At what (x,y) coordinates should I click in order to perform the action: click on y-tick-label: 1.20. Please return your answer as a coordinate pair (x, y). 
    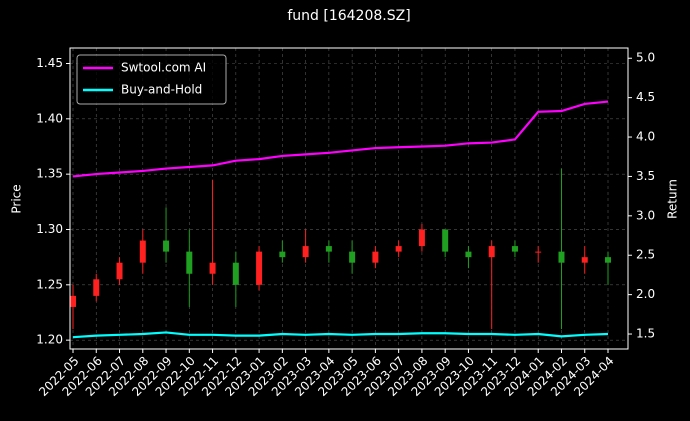
    Looking at the image, I should click on (49, 340).